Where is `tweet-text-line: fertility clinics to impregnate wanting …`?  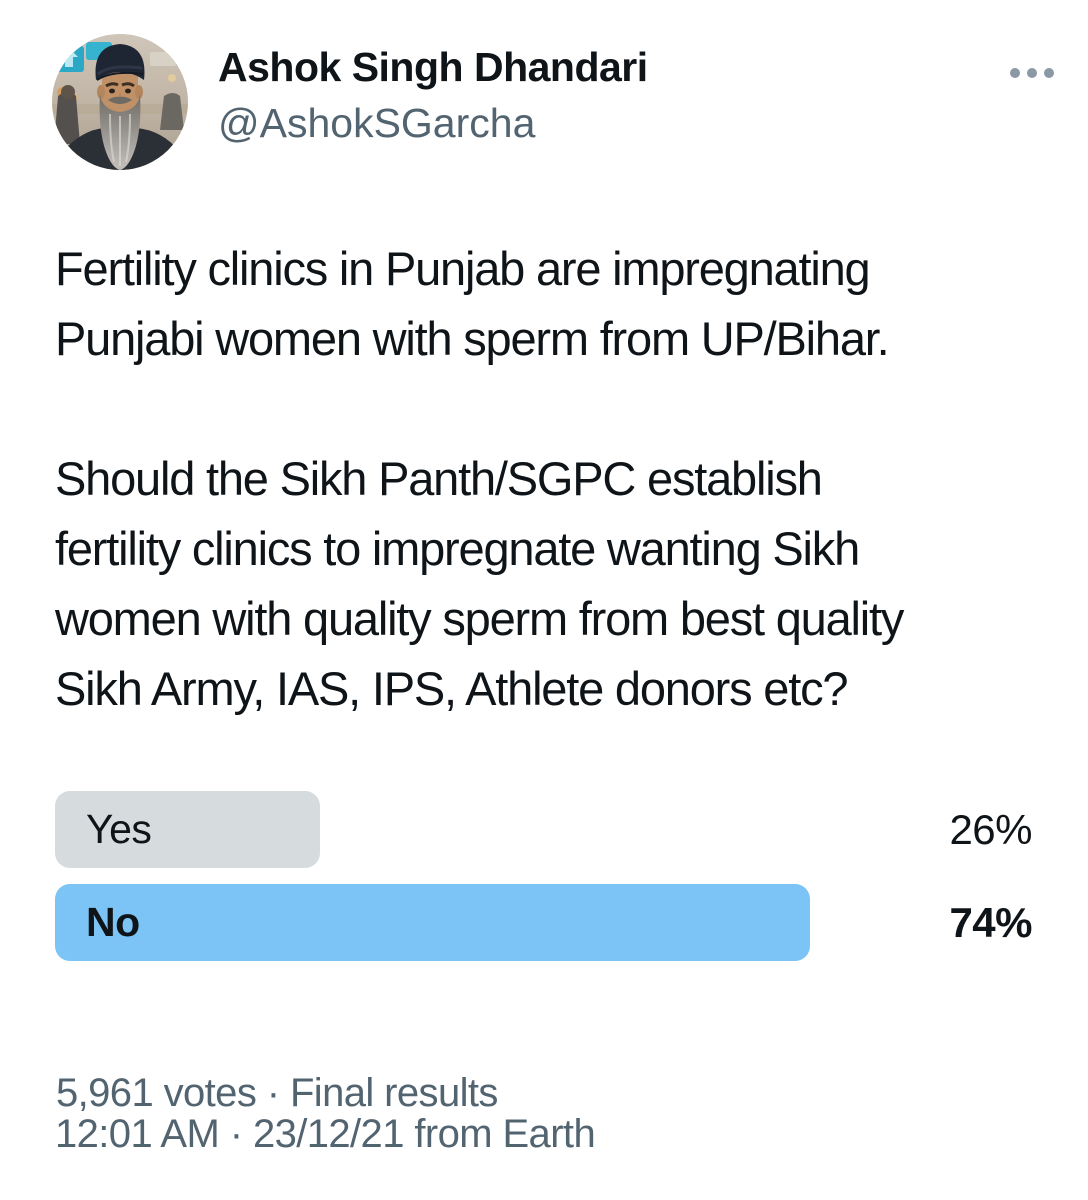 tweet-text-line: fertility clinics to impregnate wanting … is located at coordinates (457, 548).